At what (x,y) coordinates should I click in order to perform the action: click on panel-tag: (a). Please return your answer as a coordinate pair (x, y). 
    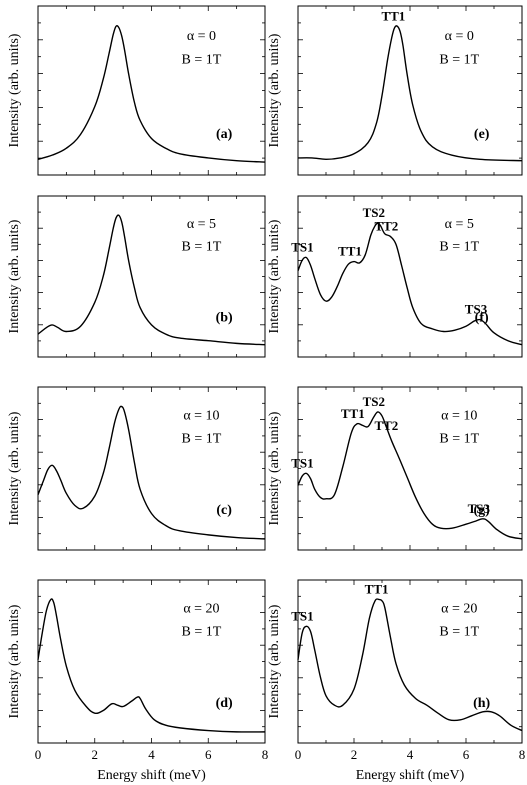
    Looking at the image, I should click on (224, 134).